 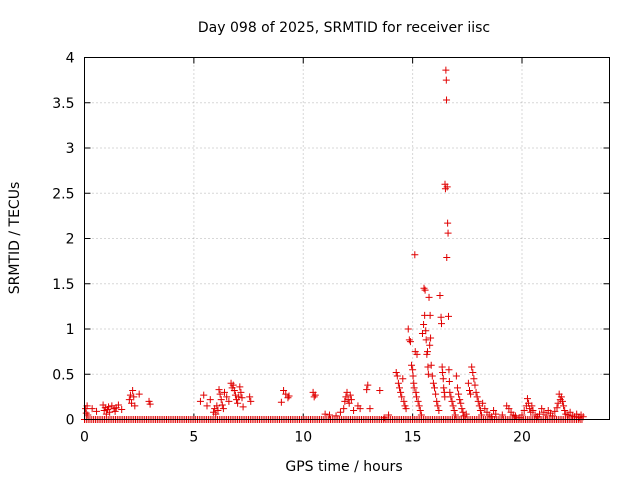 I want to click on x-tick-label: 0, so click(x=84, y=438).